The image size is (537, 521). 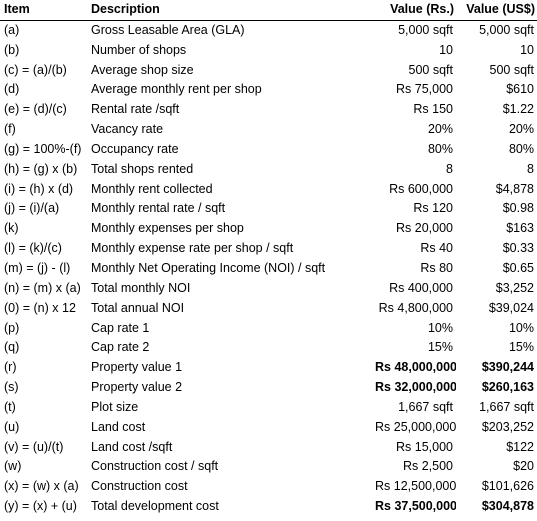 I want to click on row-item: (s), so click(x=11, y=387).